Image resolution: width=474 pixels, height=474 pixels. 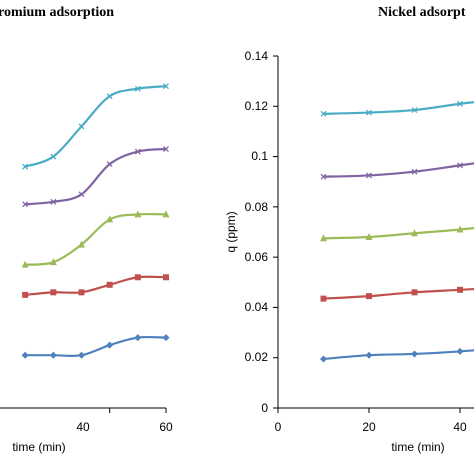 I want to click on nickel-x-tick-label: 20, so click(x=369, y=427).